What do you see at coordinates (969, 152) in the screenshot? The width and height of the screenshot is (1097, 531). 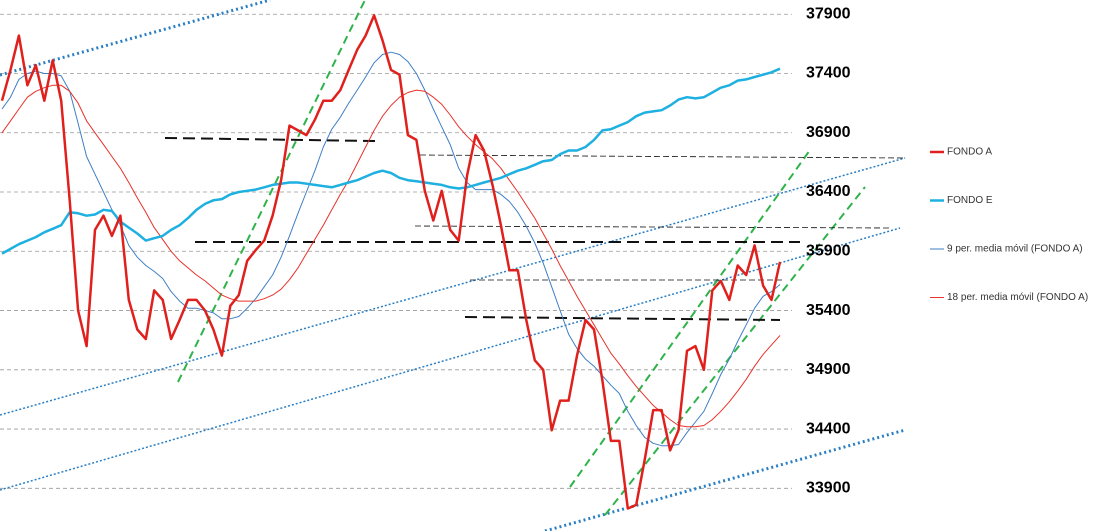 I see `legend-label: FONDO A` at bounding box center [969, 152].